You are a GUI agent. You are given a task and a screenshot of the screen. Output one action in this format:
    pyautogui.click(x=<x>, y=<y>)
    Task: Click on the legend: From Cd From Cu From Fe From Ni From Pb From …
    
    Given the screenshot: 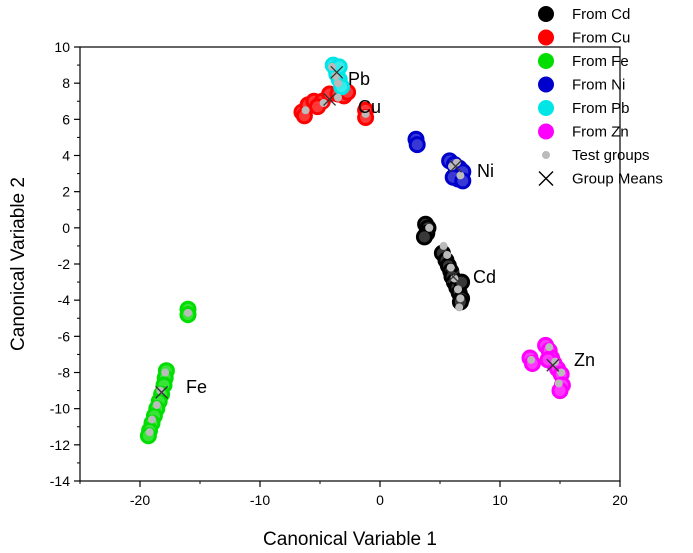 What is the action you would take?
    pyautogui.click(x=600, y=97)
    